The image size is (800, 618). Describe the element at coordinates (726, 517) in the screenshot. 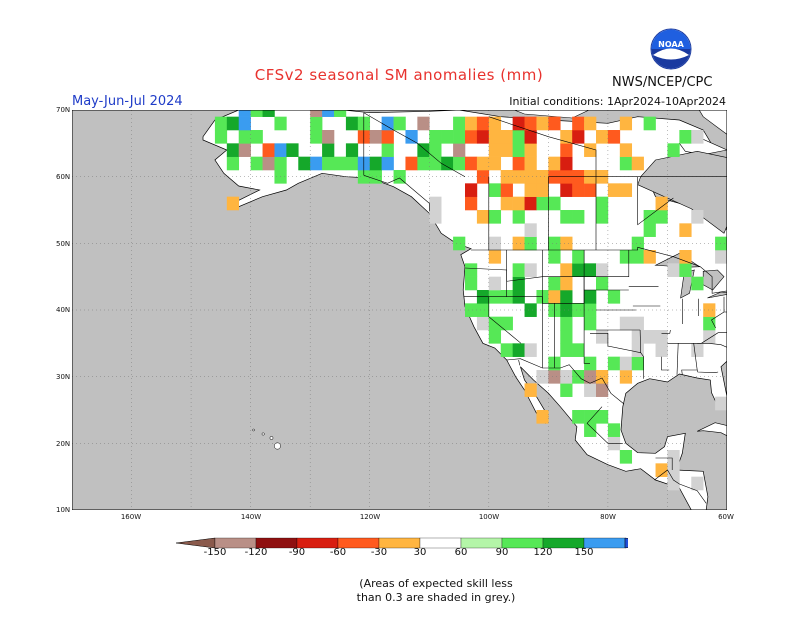

I see `lon-label-60w: 60W` at that location.